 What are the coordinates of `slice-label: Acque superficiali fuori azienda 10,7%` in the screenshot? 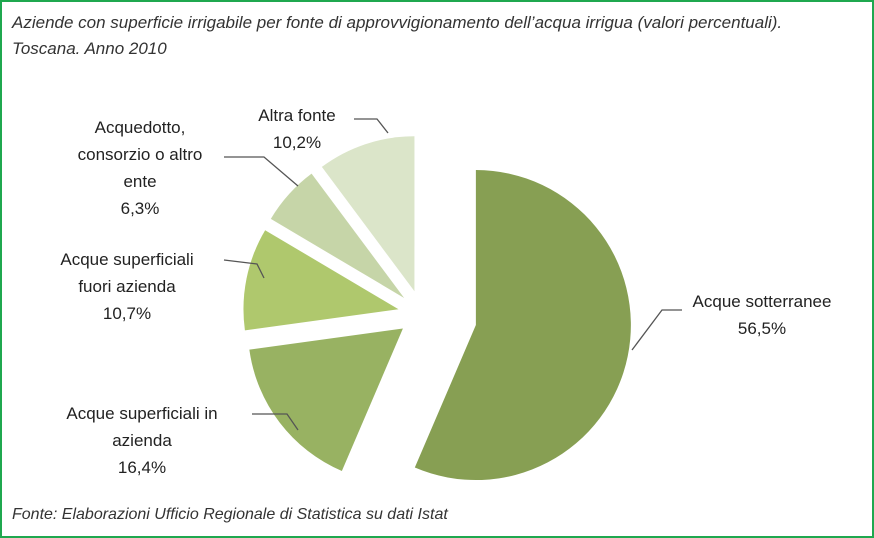 It's located at (127, 286).